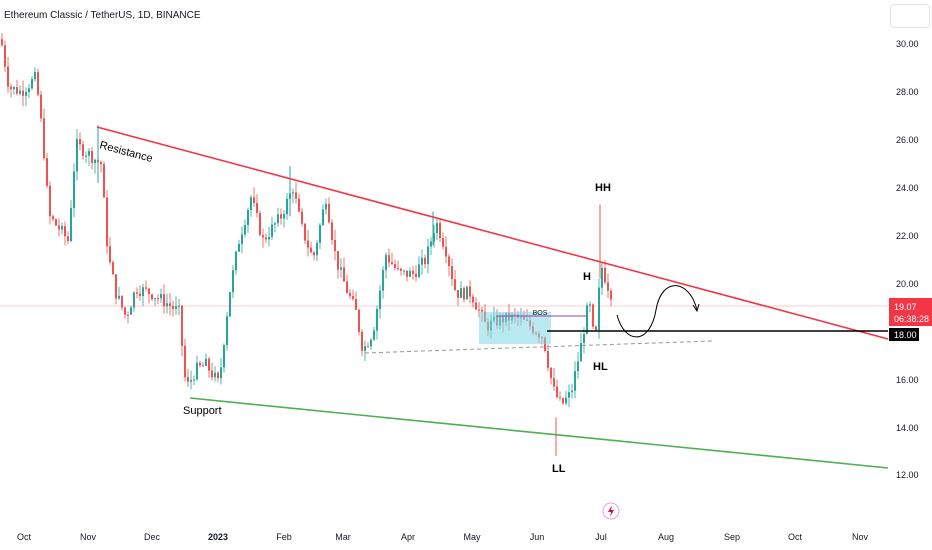  I want to click on chart-settings-button, so click(910, 16).